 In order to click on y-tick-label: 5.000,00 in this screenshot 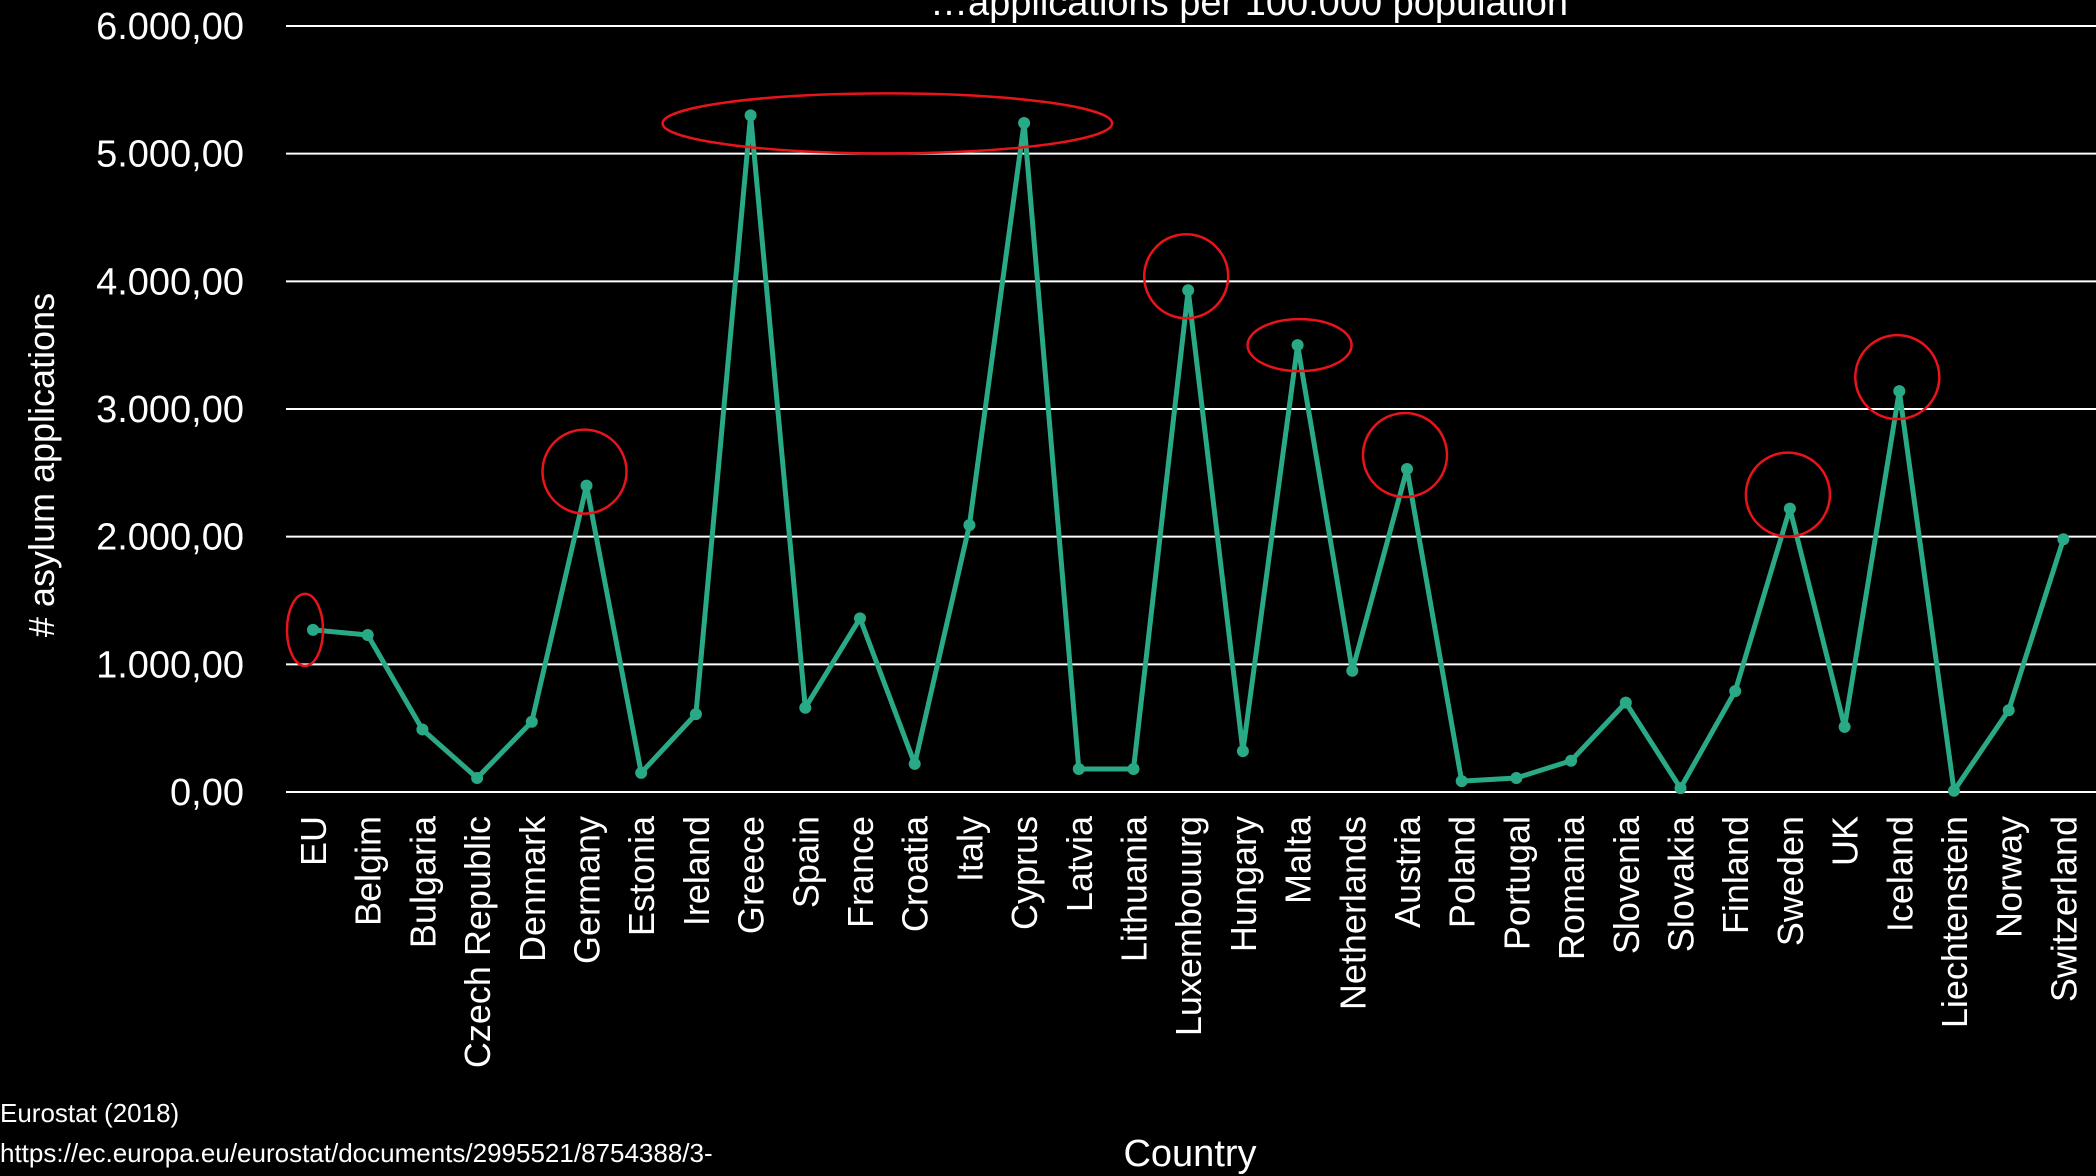, I will do `click(170, 155)`.